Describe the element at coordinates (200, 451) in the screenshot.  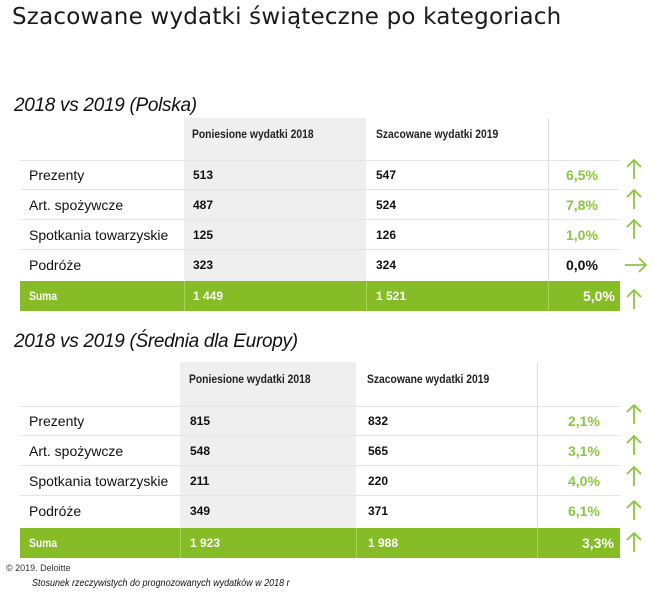
I see `value-2018: 548` at that location.